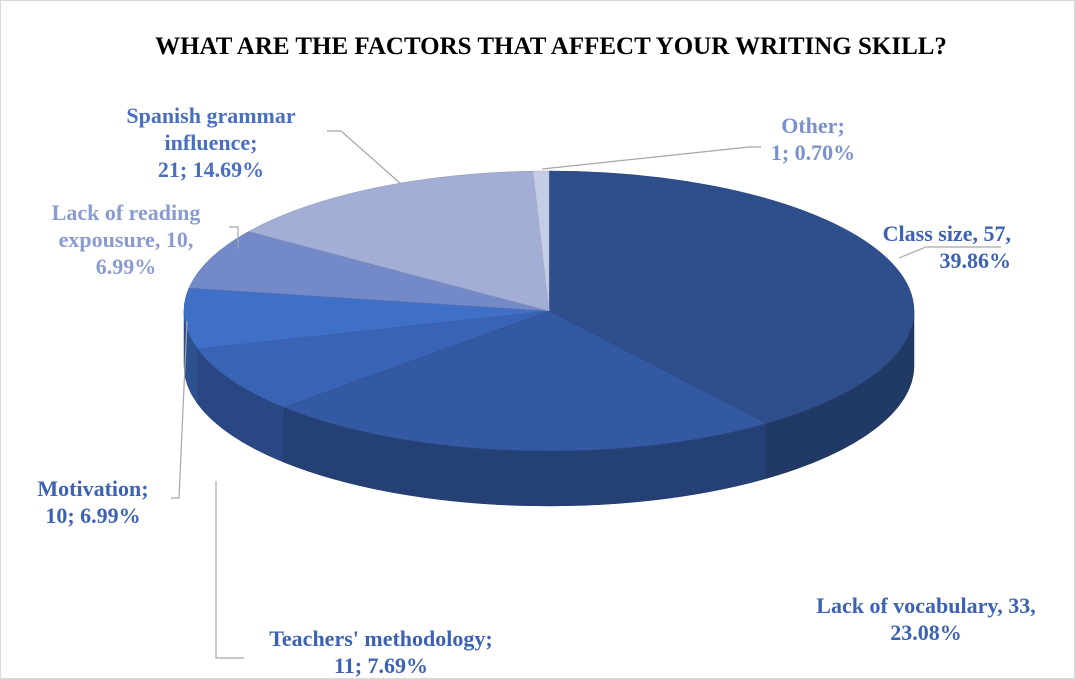 Image resolution: width=1075 pixels, height=679 pixels. Describe the element at coordinates (926, 632) in the screenshot. I see `data-label-line: 23.08%` at that location.